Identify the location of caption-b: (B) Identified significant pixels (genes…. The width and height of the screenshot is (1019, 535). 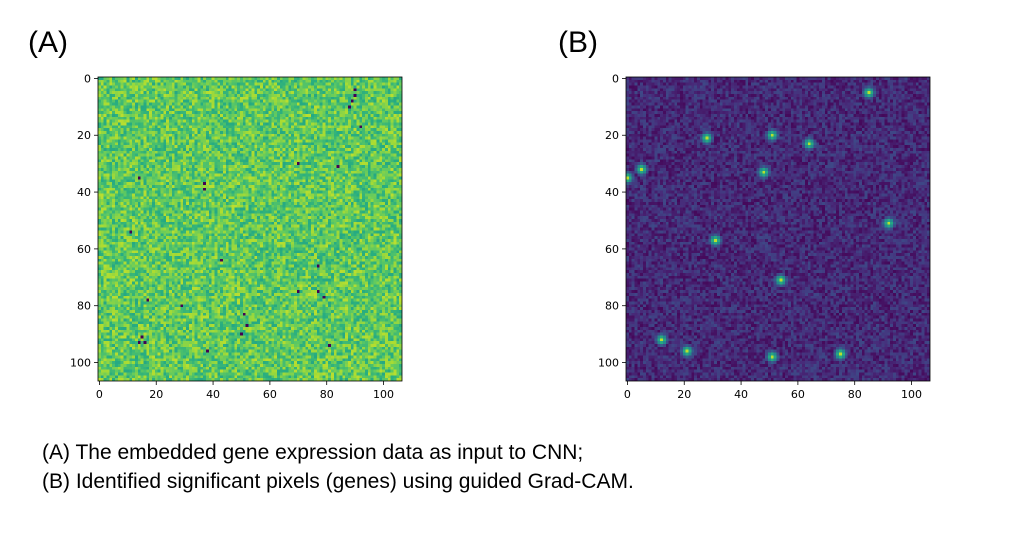
(338, 481).